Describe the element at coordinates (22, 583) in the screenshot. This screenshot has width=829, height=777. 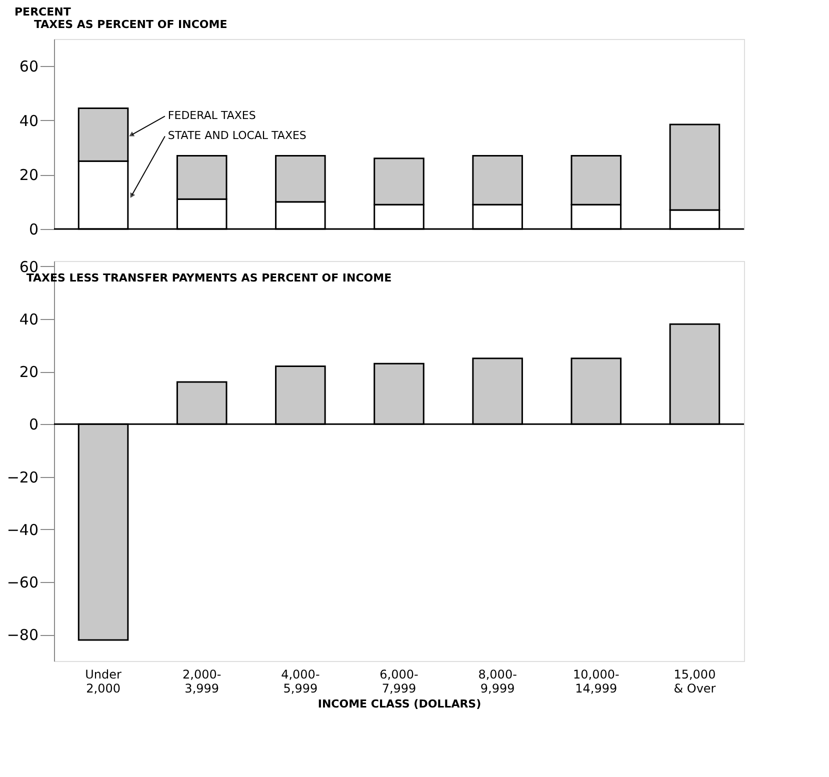
I see `y-tick-label: −60` at that location.